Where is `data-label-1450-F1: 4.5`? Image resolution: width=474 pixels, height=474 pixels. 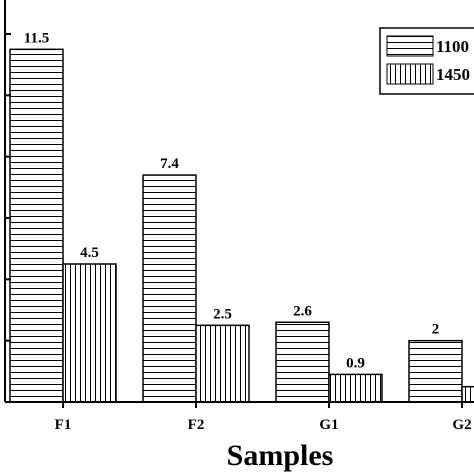 data-label-1450-F1: 4.5 is located at coordinates (89, 253).